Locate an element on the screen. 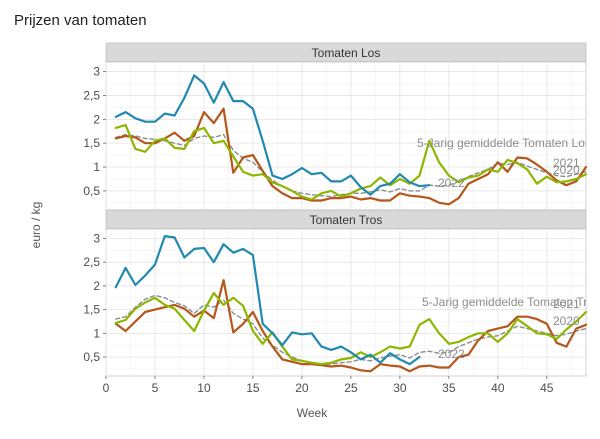  series-line-avg is located at coordinates (351, 329).